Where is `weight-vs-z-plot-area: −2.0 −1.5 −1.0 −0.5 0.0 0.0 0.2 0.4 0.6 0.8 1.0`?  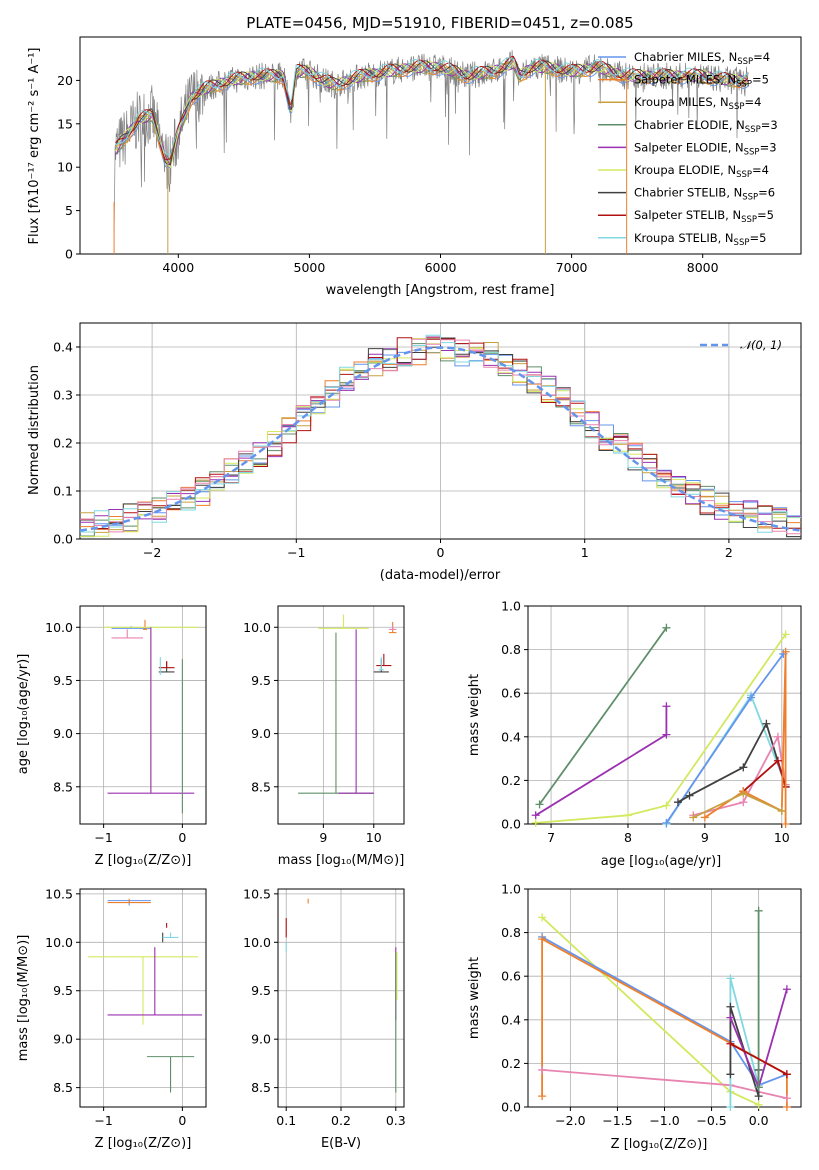 weight-vs-z-plot-area: −2.0 −1.5 −1.0 −0.5 0.0 0.0 0.2 0.4 0.6 0.8 1.0 is located at coordinates (651, 1005).